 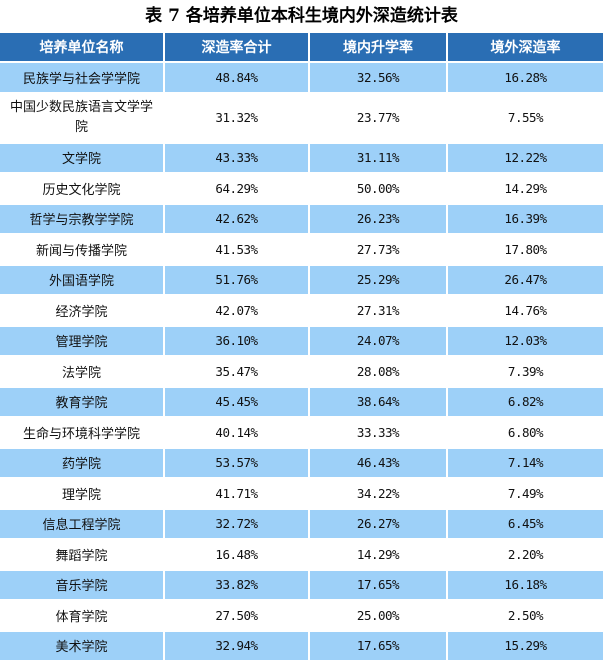 I want to click on unit-name: 外国语学院, so click(x=82, y=280).